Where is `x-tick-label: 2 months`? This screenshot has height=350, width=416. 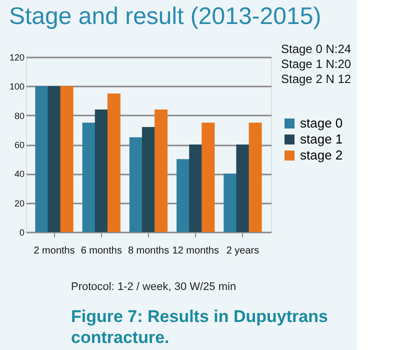
x-tick-label: 2 months is located at coordinates (54, 251).